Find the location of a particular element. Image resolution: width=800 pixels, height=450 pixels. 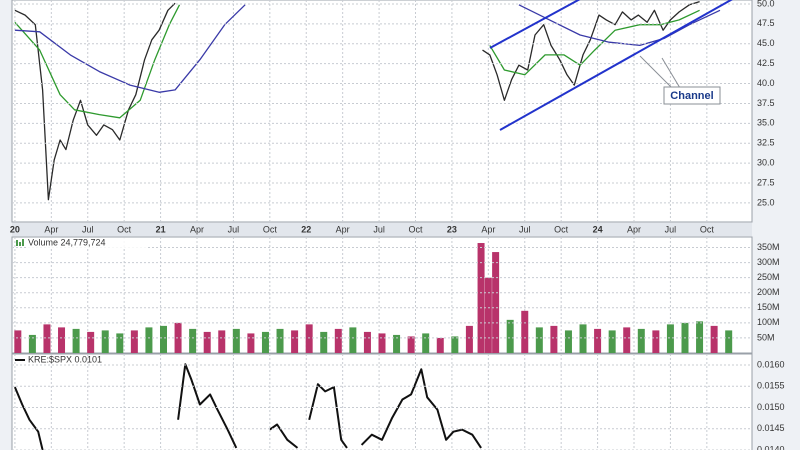

channel: Channel is located at coordinates (611, 65).